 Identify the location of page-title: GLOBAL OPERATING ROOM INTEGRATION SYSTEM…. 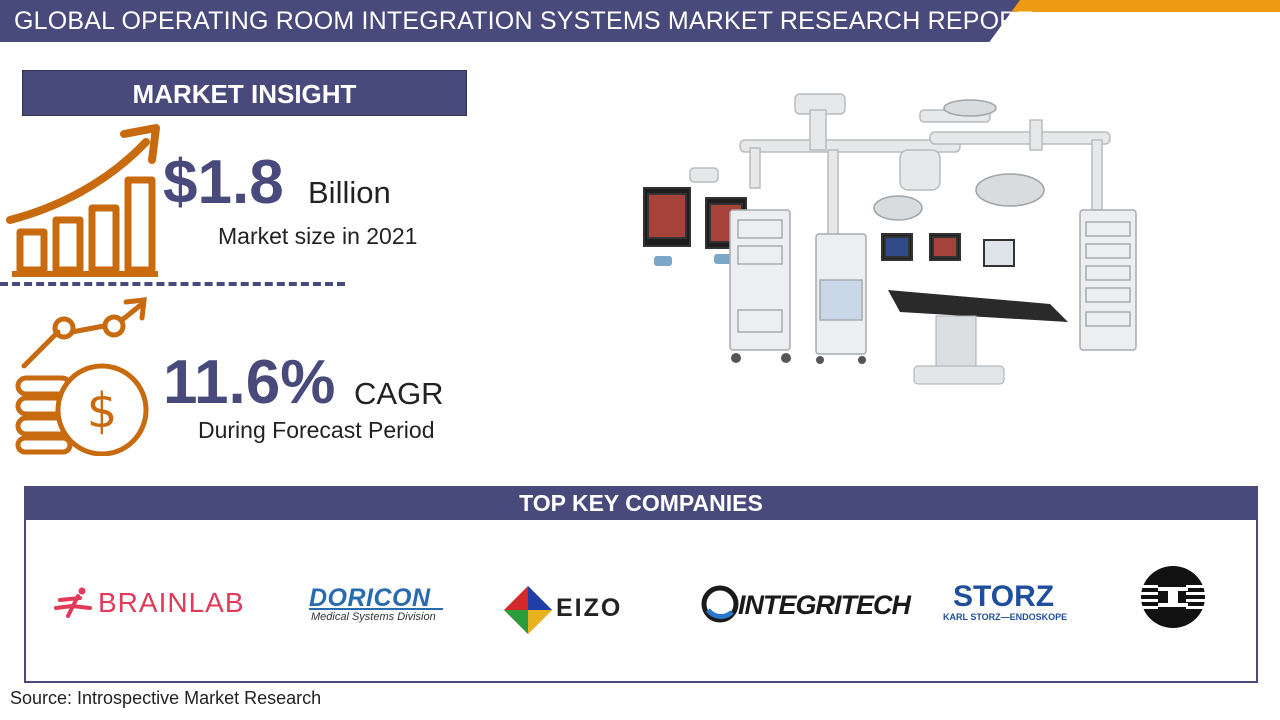
(523, 21).